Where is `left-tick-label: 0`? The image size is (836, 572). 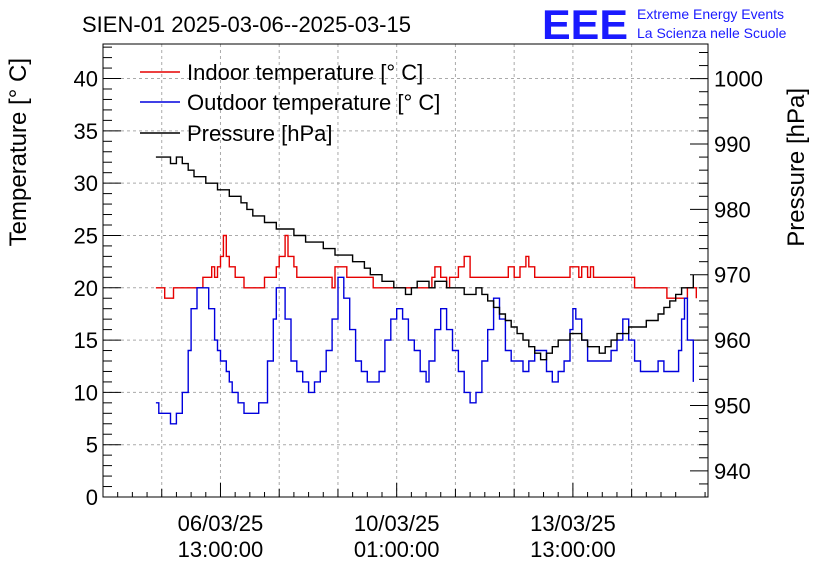 left-tick-label: 0 is located at coordinates (92, 497).